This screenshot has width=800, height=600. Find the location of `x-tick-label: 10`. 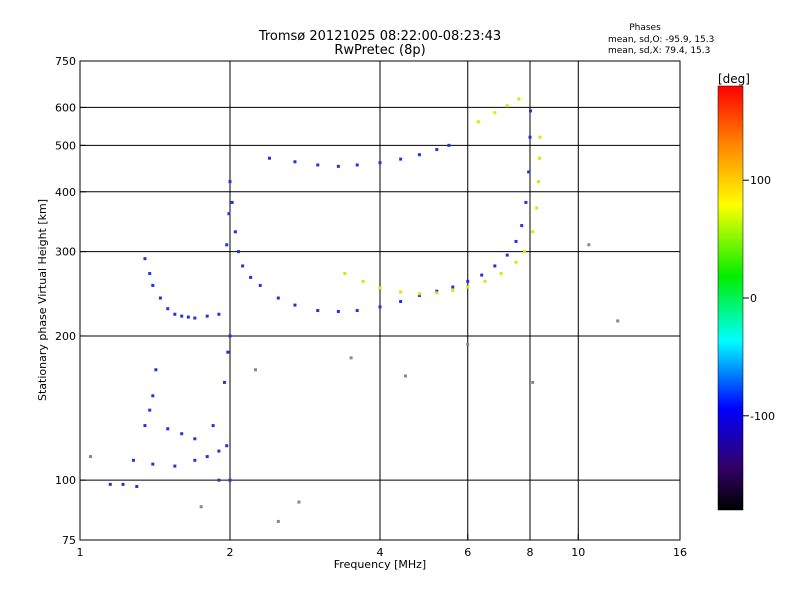

x-tick-label: 10 is located at coordinates (578, 552).